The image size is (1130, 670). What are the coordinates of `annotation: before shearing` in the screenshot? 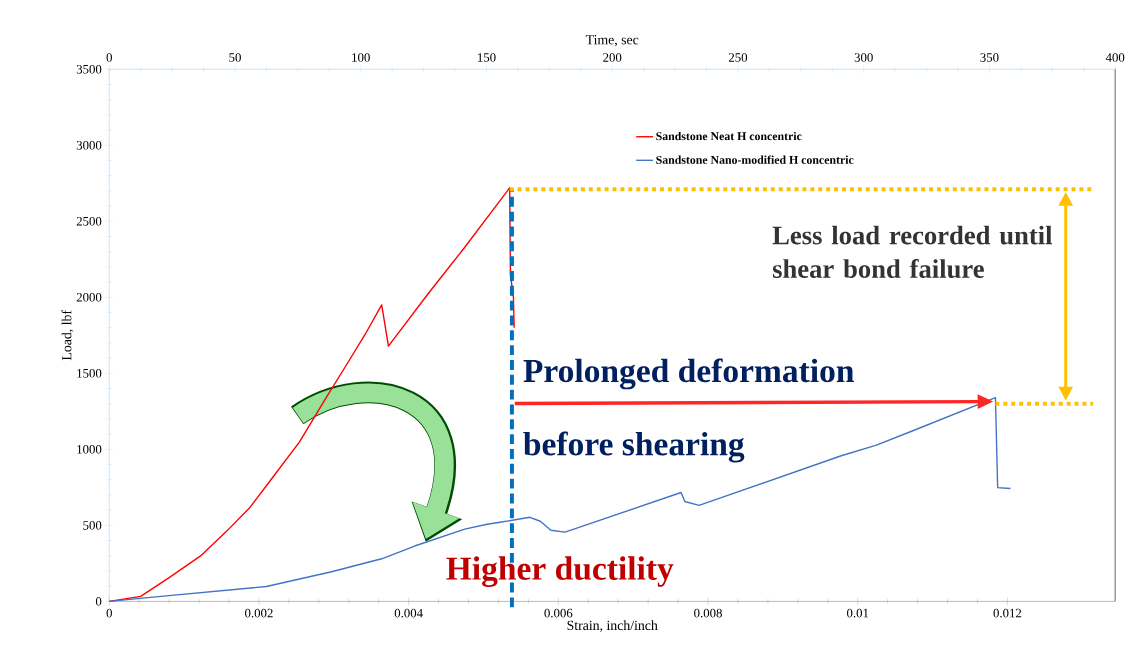 It's located at (634, 447).